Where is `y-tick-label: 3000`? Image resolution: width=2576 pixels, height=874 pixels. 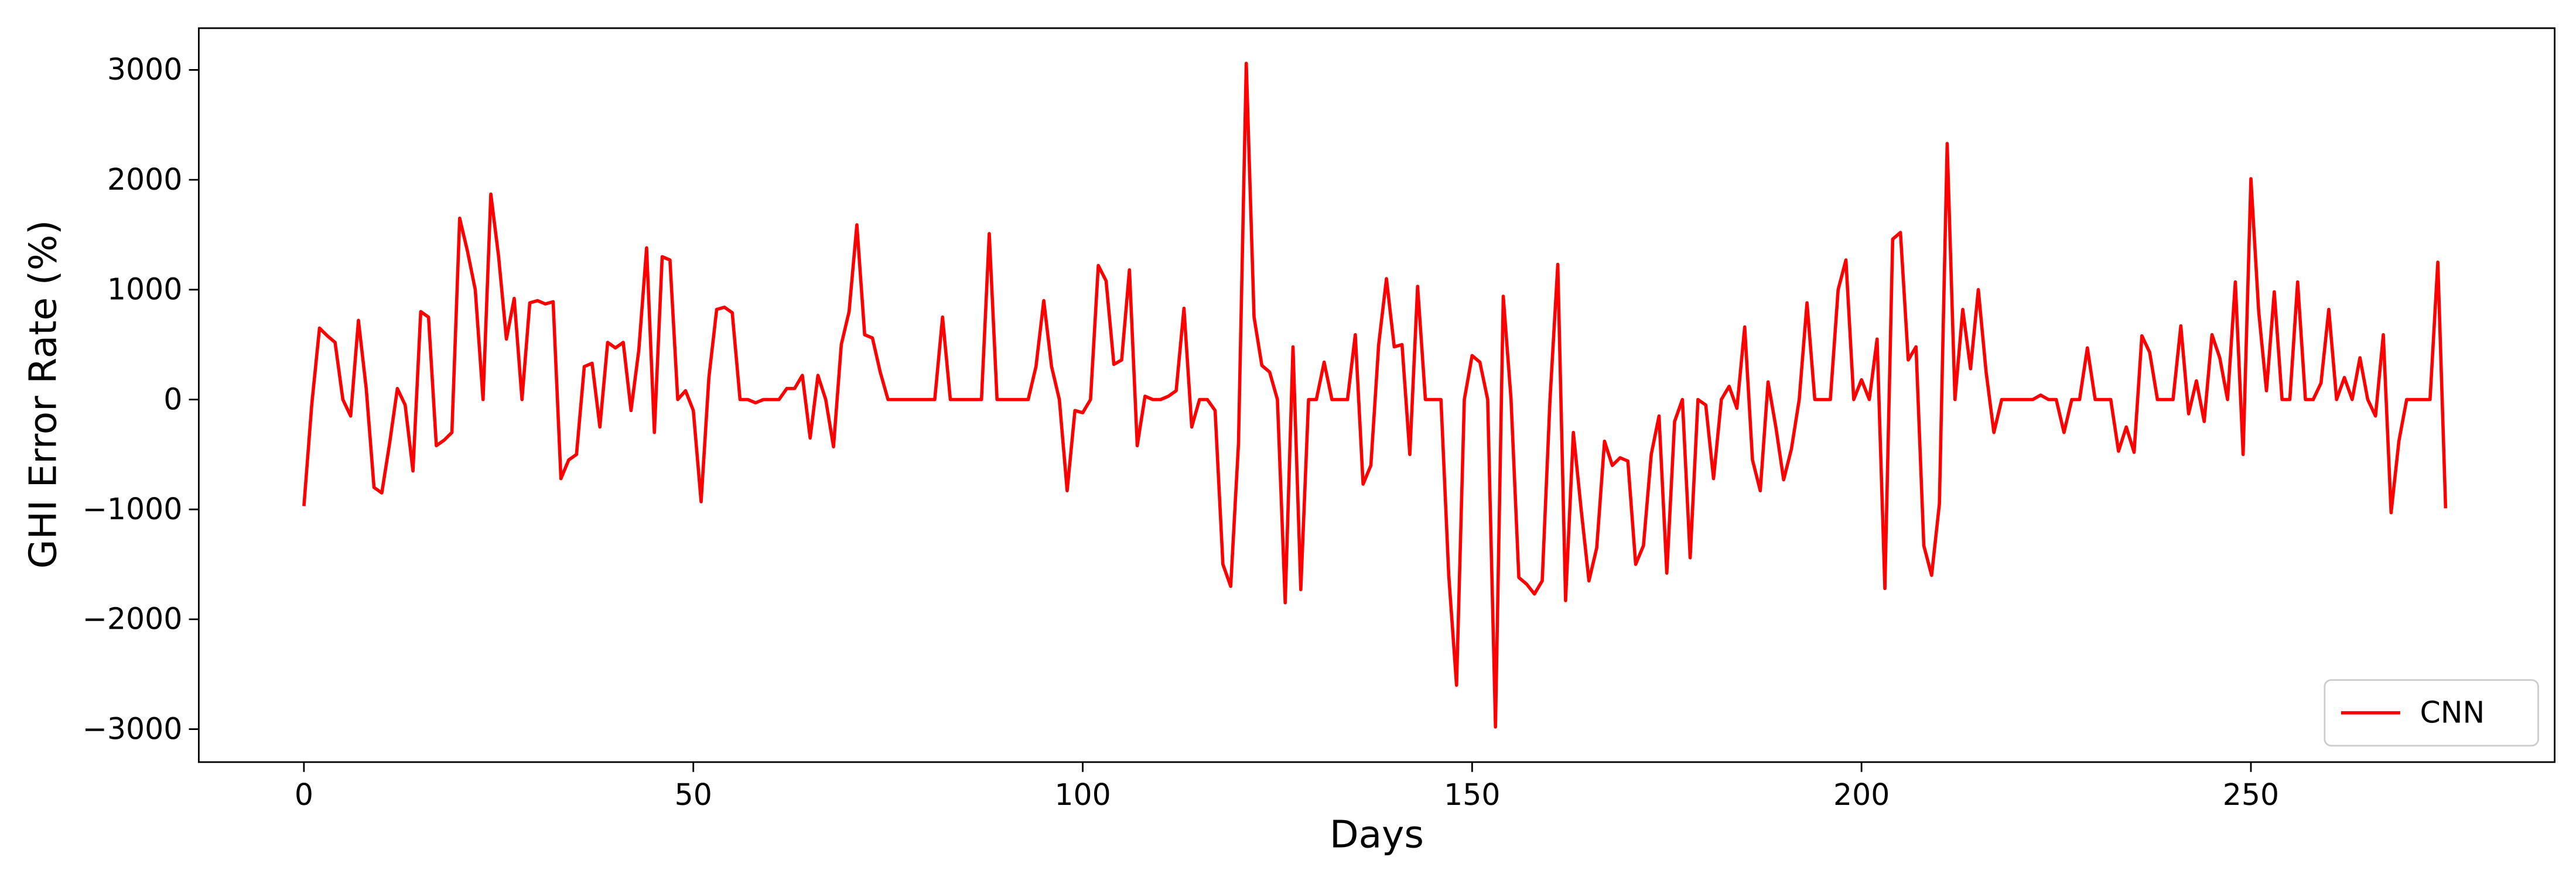 y-tick-label: 3000 is located at coordinates (144, 69).